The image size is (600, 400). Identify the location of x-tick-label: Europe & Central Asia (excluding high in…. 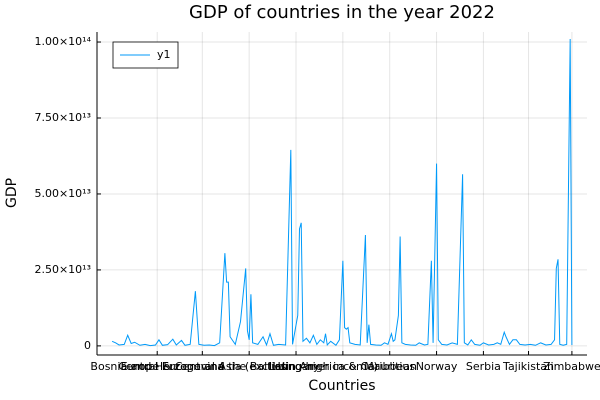
(249, 366).